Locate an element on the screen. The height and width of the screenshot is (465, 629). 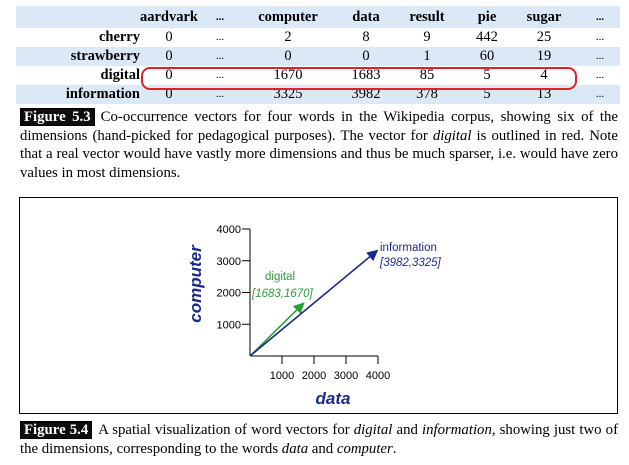
table-cell: 13 is located at coordinates (544, 94).